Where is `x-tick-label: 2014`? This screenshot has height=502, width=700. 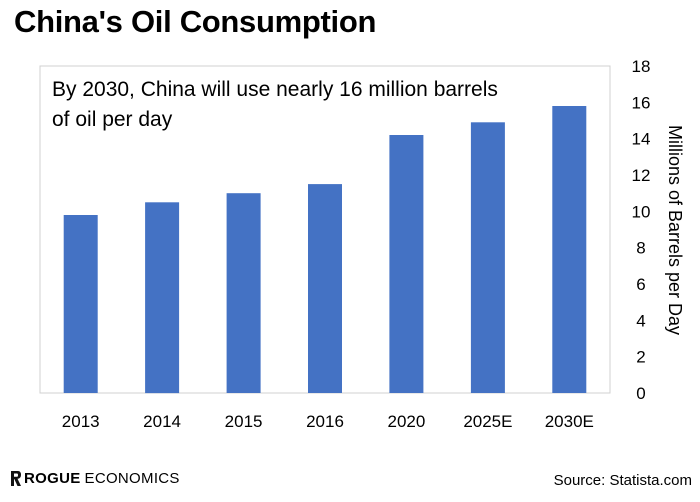 x-tick-label: 2014 is located at coordinates (162, 421).